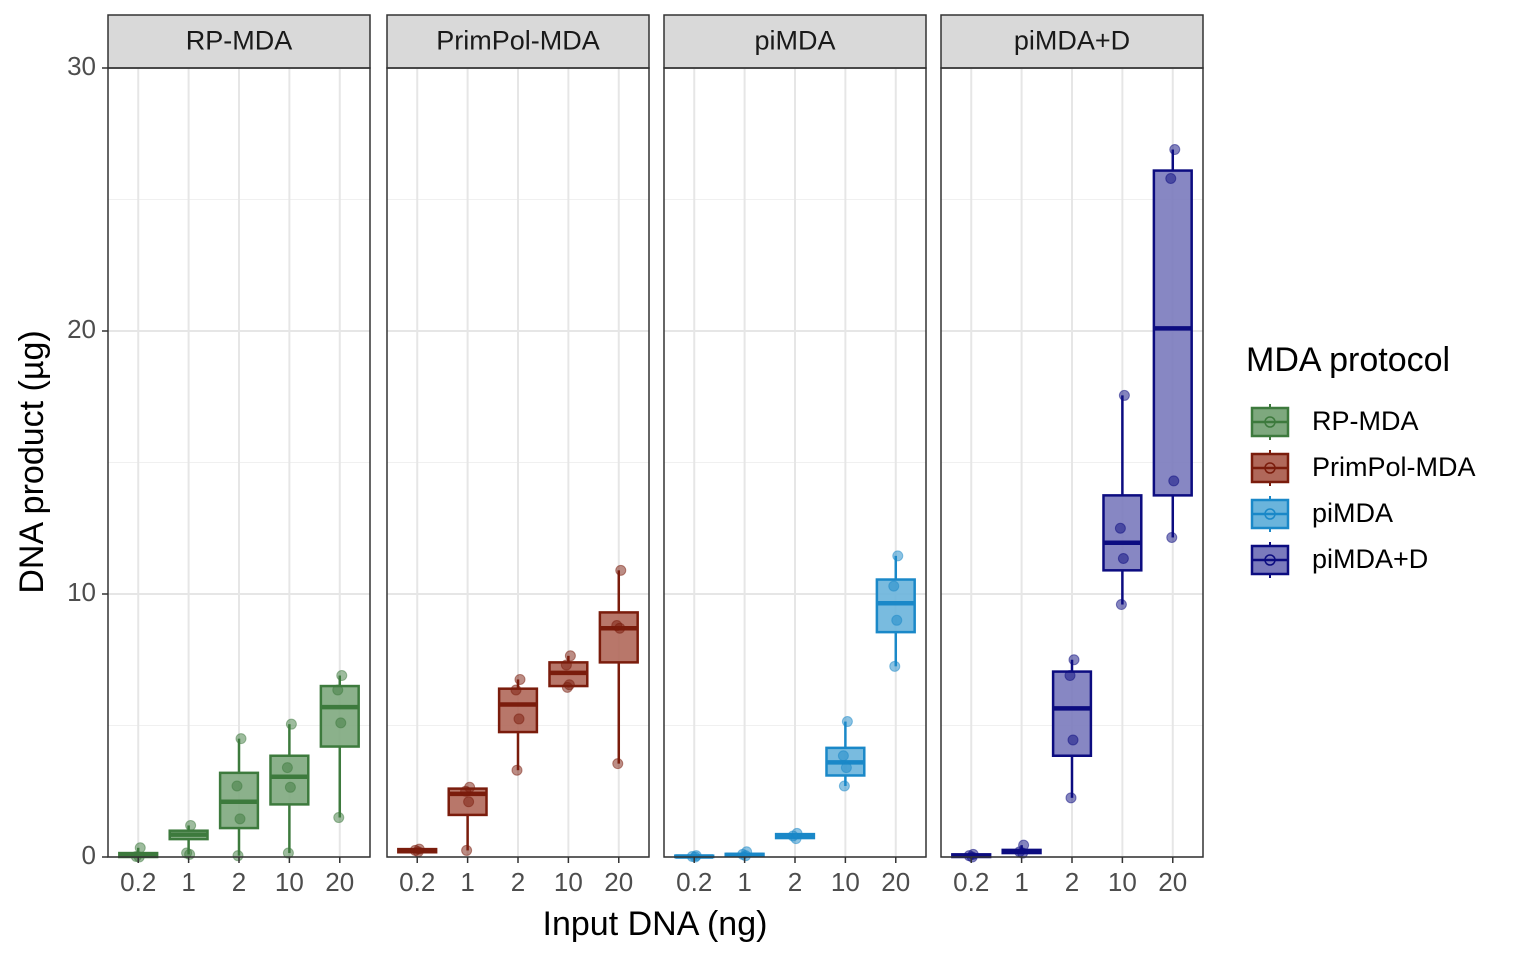  I want to click on y-tick-label: 0, so click(89, 855).